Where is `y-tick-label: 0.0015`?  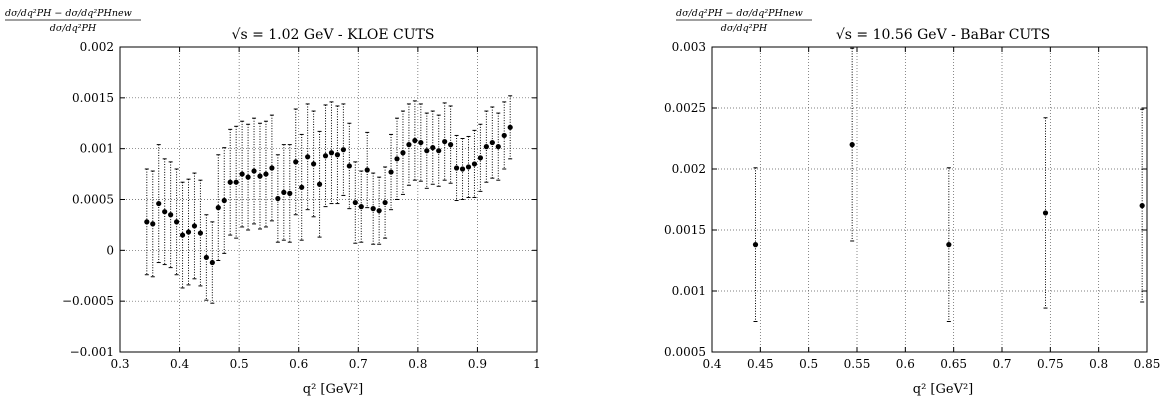
y-tick-label: 0.0015 is located at coordinates (685, 230).